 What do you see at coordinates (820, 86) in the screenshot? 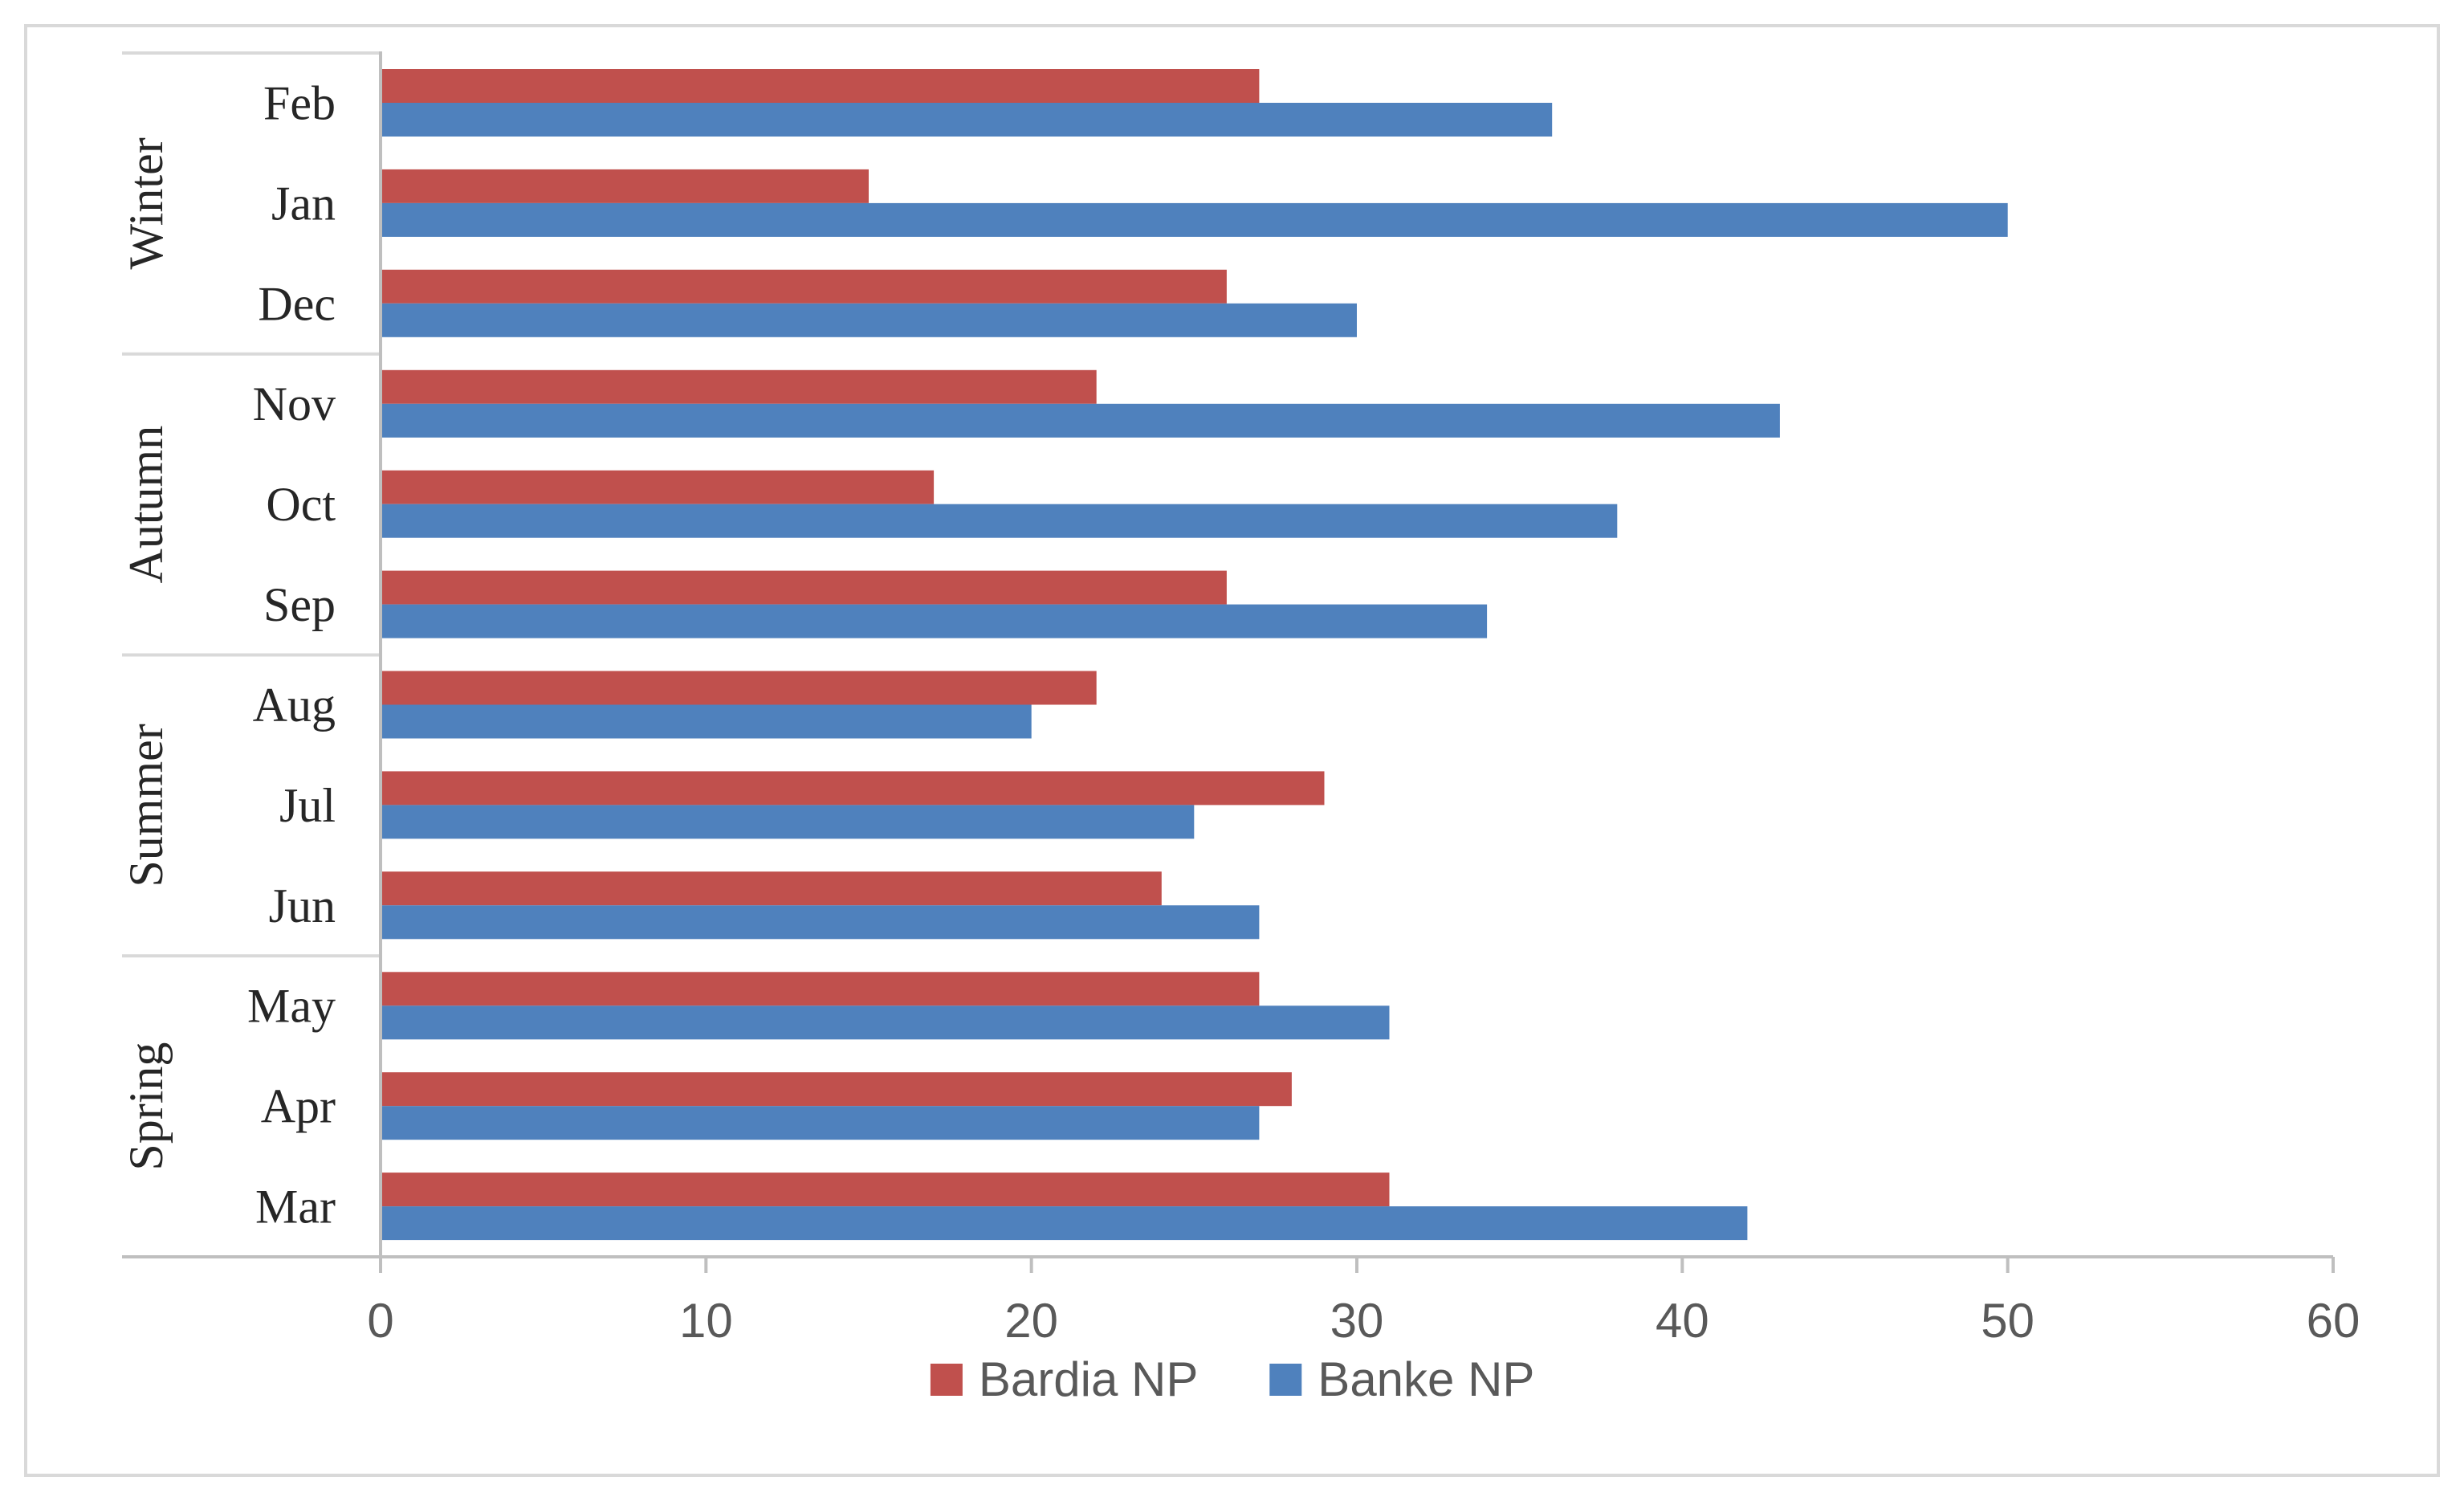
I see `bar-bardia-np-feb` at bounding box center [820, 86].